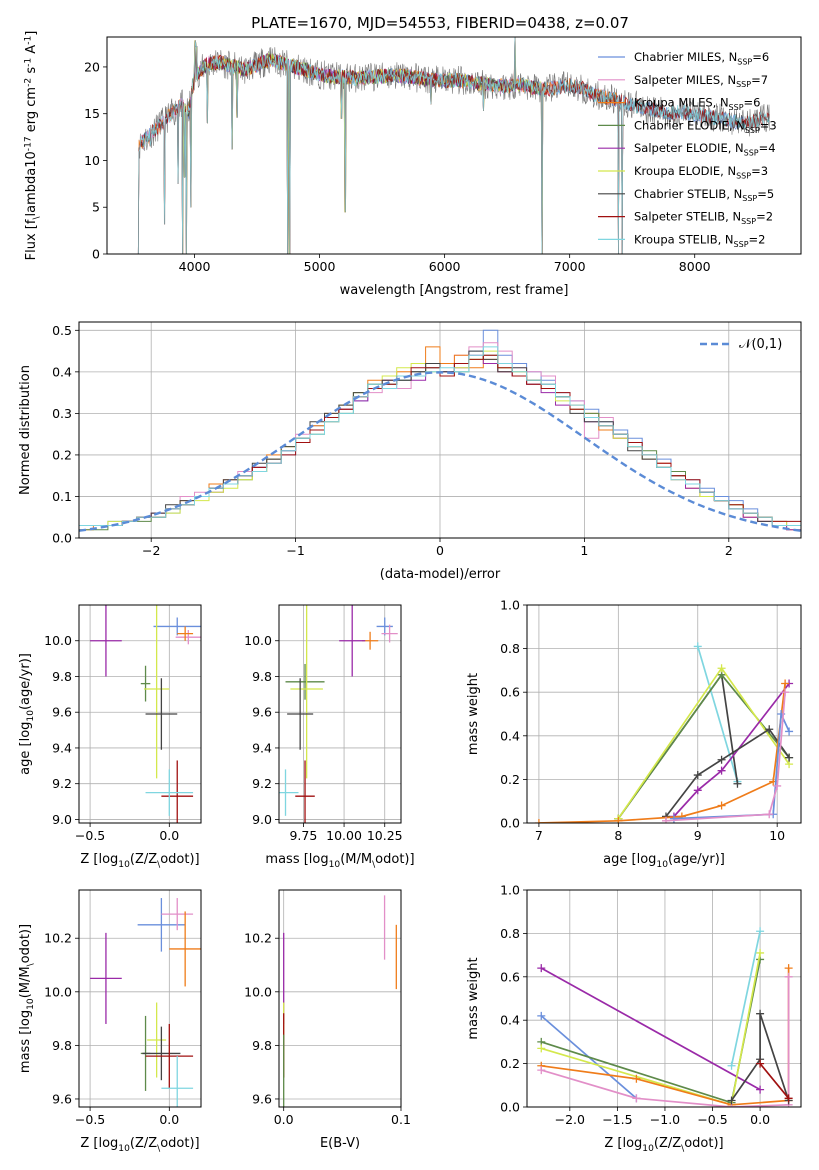 This screenshot has height=1170, width=819. Describe the element at coordinates (703, 218) in the screenshot. I see `legend-entry: Salpeter STELIB, NSSP=2` at that location.